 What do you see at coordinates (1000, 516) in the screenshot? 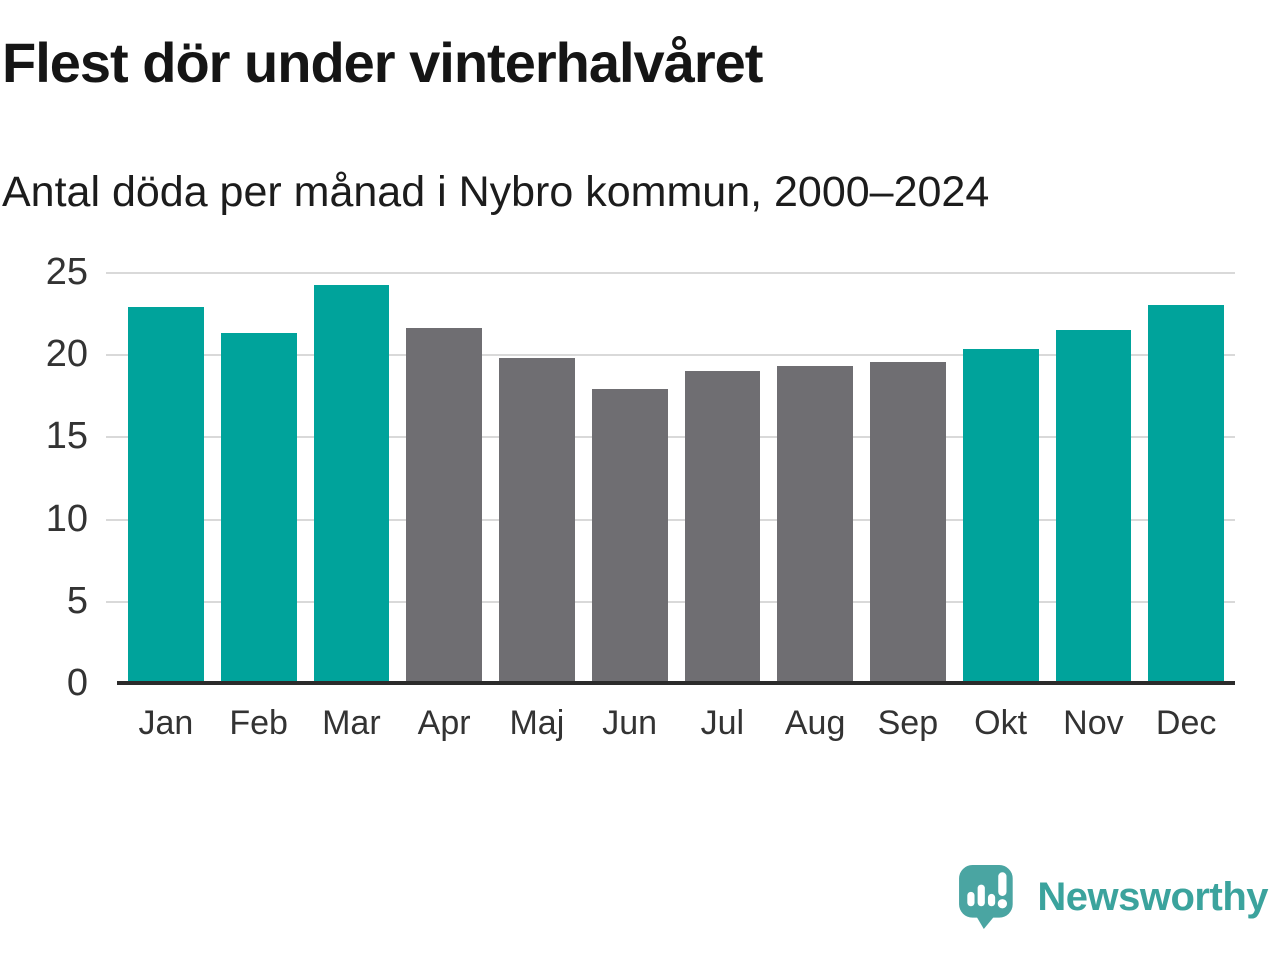
I see `bar-okt` at bounding box center [1000, 516].